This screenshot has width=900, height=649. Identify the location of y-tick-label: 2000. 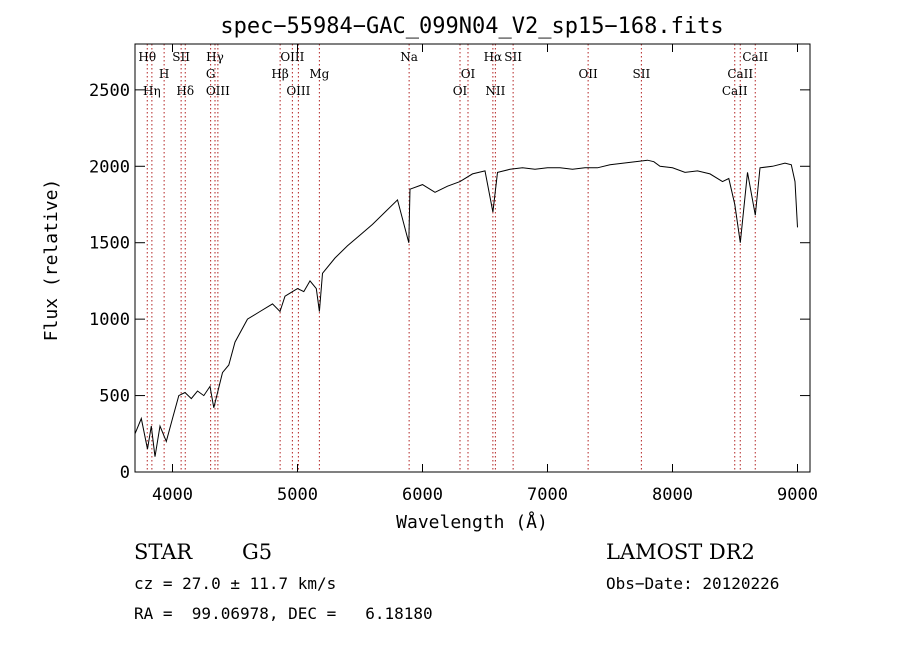
(109, 167).